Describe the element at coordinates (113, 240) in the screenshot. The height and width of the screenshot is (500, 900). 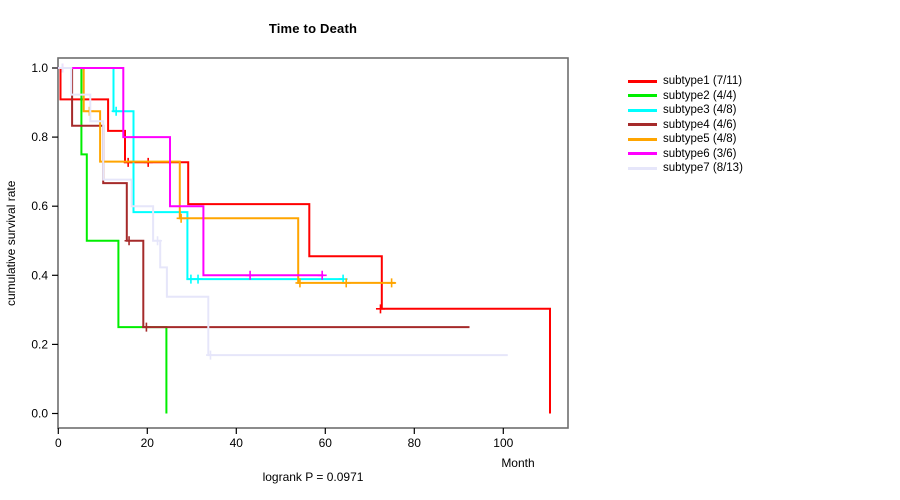
I see `series-curve-subtype2` at that location.